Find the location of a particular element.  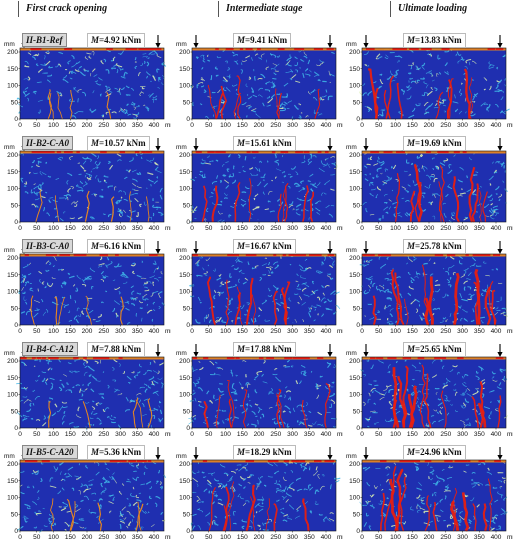

x-tick-label: 250 is located at coordinates (445, 537).